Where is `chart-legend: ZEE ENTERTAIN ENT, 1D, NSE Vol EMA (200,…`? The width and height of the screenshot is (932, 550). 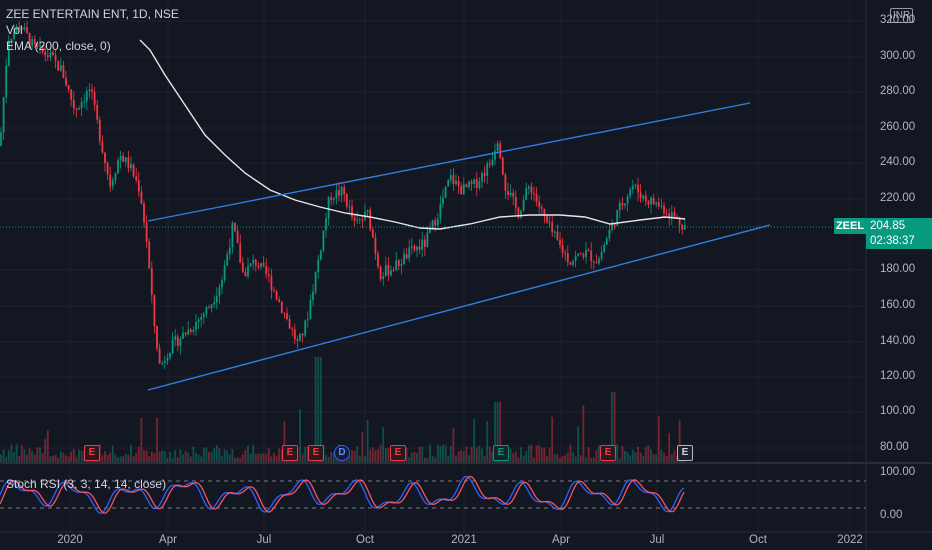 chart-legend: ZEE ENTERTAIN ENT, 1D, NSE Vol EMA (200,… is located at coordinates (92, 30).